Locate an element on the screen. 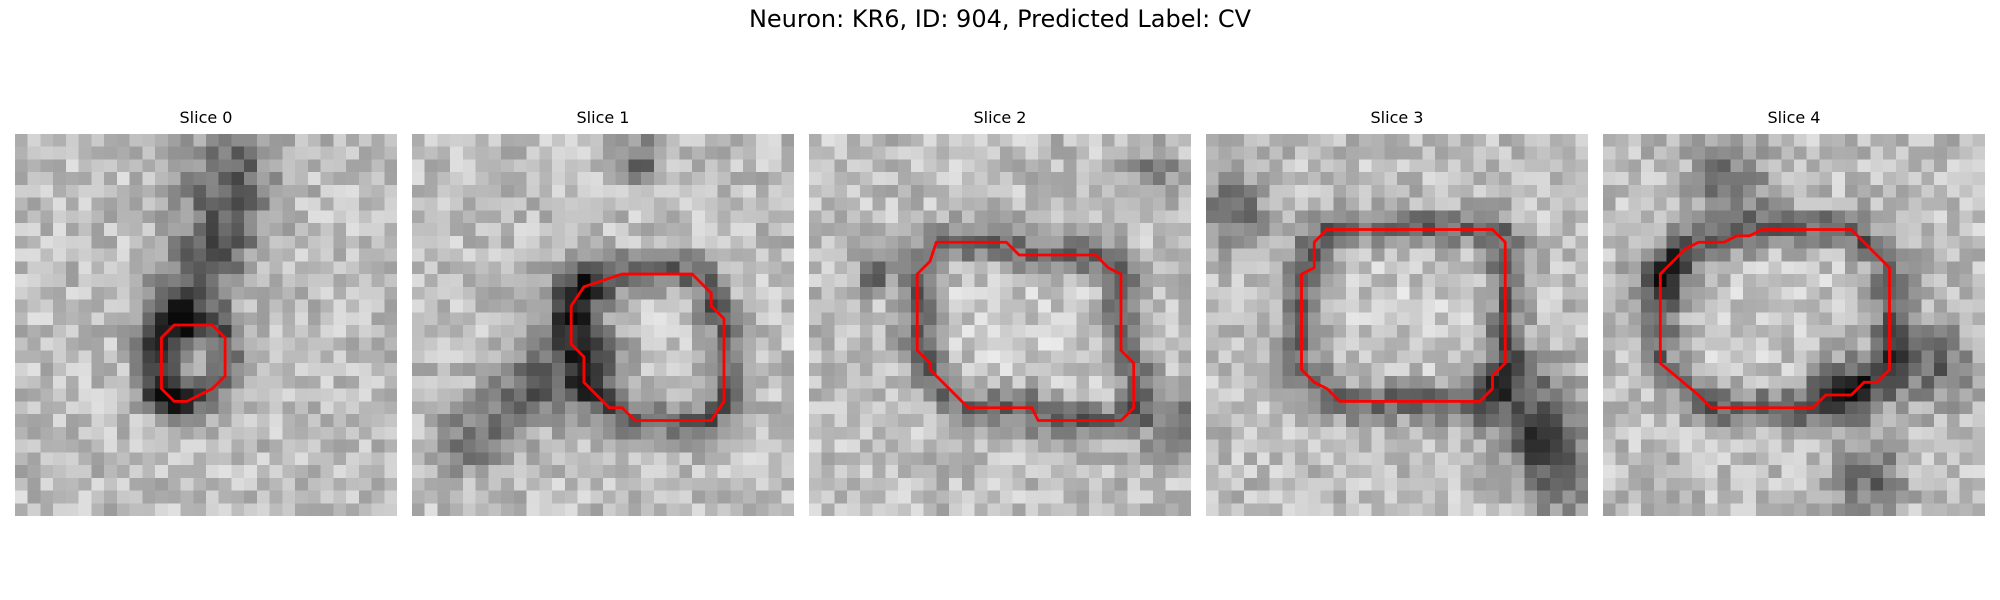 This screenshot has height=600, width=2000. slice-title: Slice 0 is located at coordinates (206, 117).